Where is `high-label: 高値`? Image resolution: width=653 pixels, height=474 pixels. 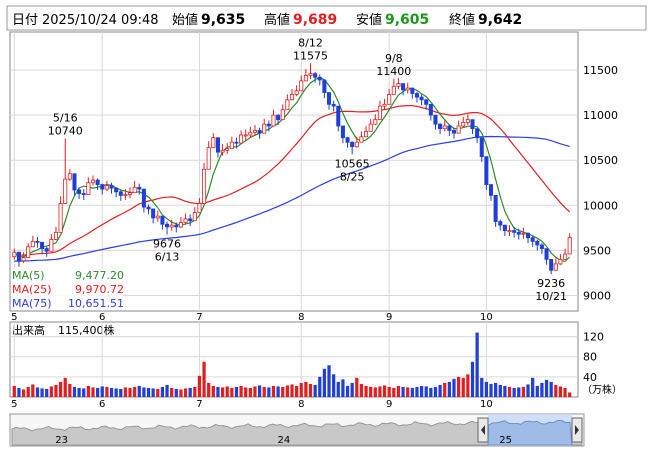
high-label: 高値 is located at coordinates (277, 20).